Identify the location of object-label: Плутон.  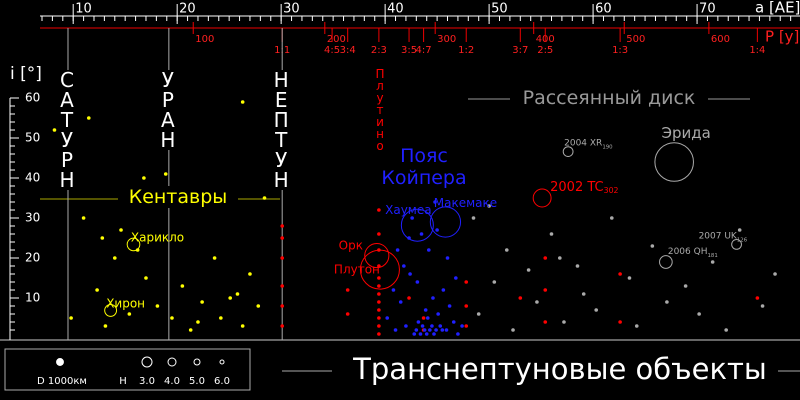
(357, 269).